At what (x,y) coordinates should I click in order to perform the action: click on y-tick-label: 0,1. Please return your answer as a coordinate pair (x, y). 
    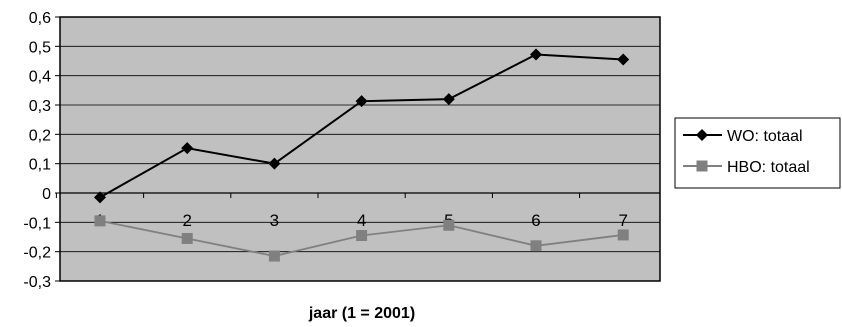
    Looking at the image, I should click on (40, 165).